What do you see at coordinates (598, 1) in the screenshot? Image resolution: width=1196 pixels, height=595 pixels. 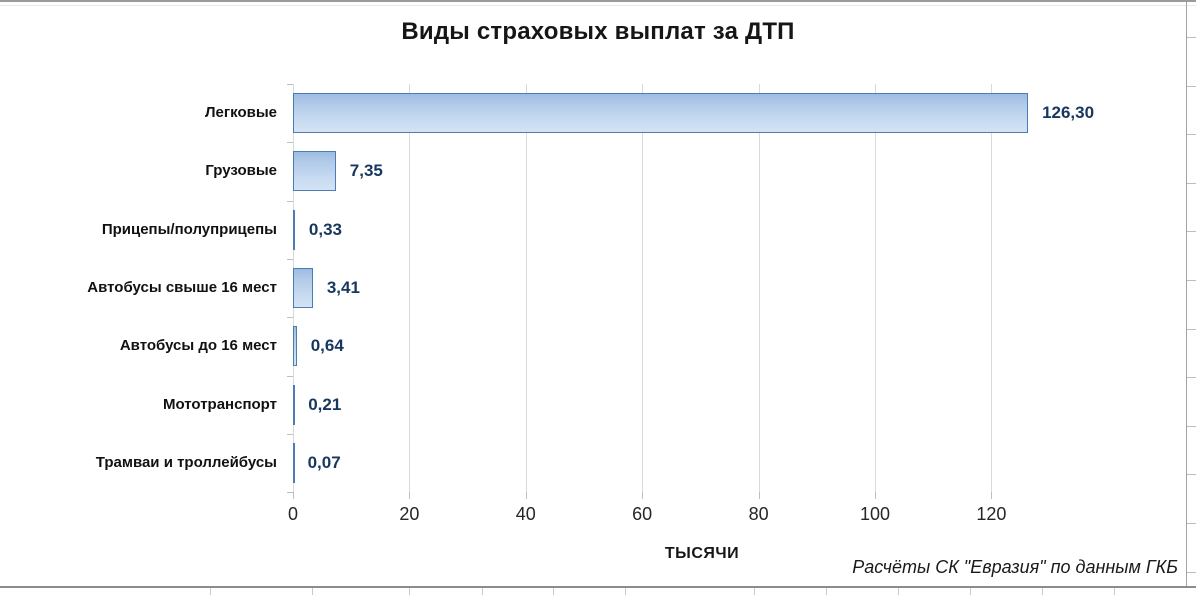 I see `worksheet-top-edge` at bounding box center [598, 1].